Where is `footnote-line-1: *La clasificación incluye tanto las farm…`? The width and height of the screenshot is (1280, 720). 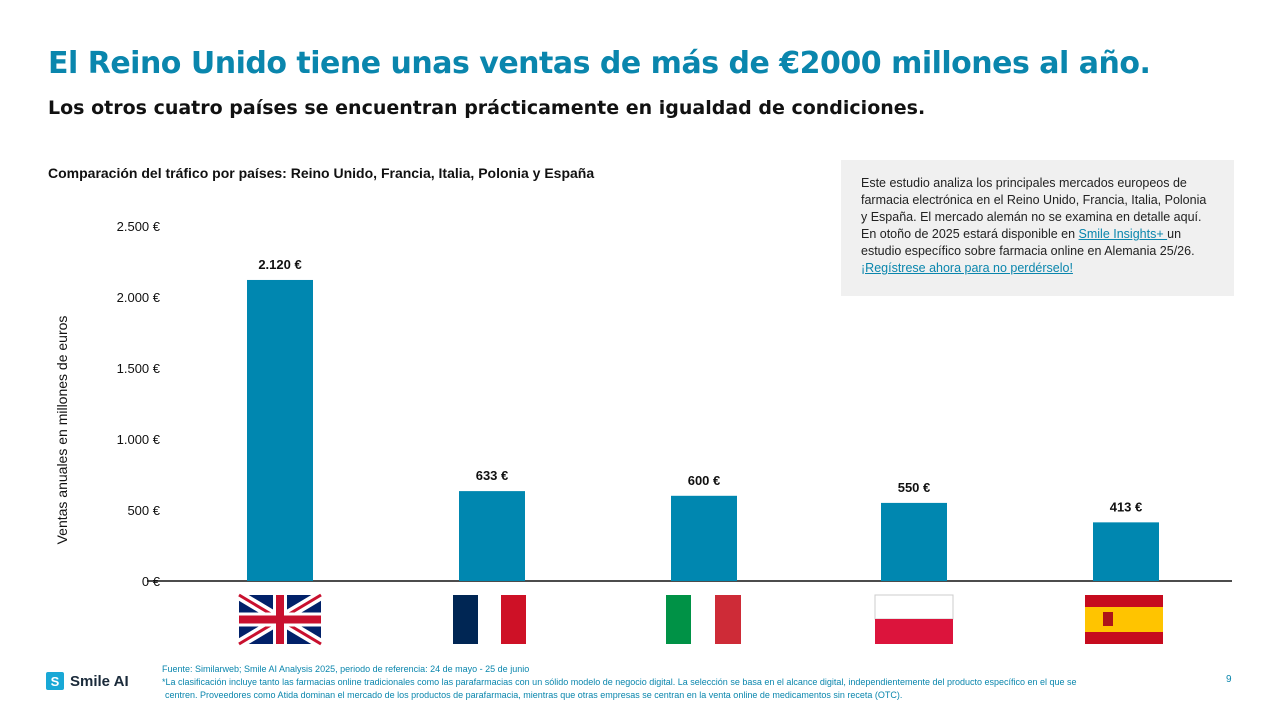 footnote-line-1: *La clasificación incluye tanto las farm… is located at coordinates (619, 682).